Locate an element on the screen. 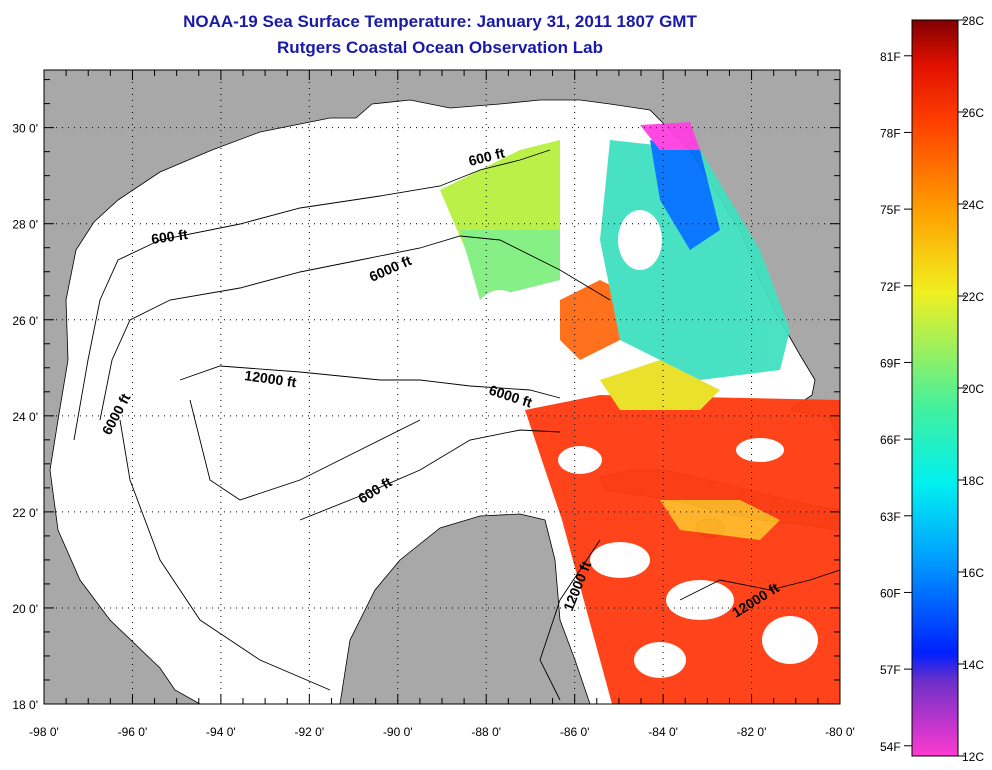  fahrenheit-label: 57F is located at coordinates (890, 670).